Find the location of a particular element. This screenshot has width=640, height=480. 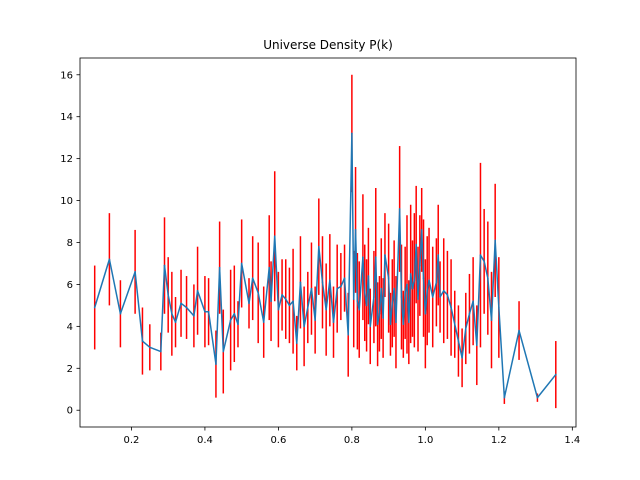

y-tick-label: 0 is located at coordinates (70, 411).